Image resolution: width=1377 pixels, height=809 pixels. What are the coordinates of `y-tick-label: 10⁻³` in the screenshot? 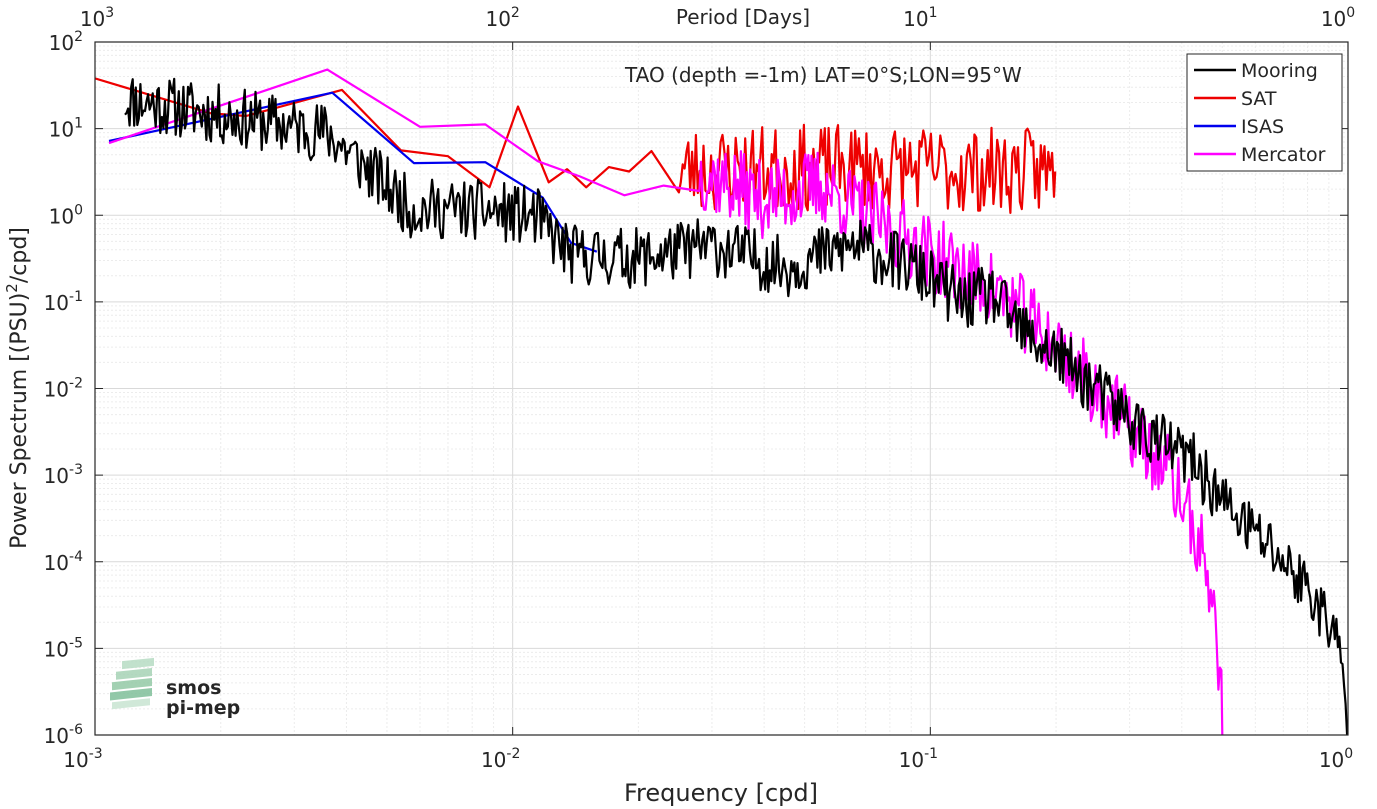 It's located at (63, 475).